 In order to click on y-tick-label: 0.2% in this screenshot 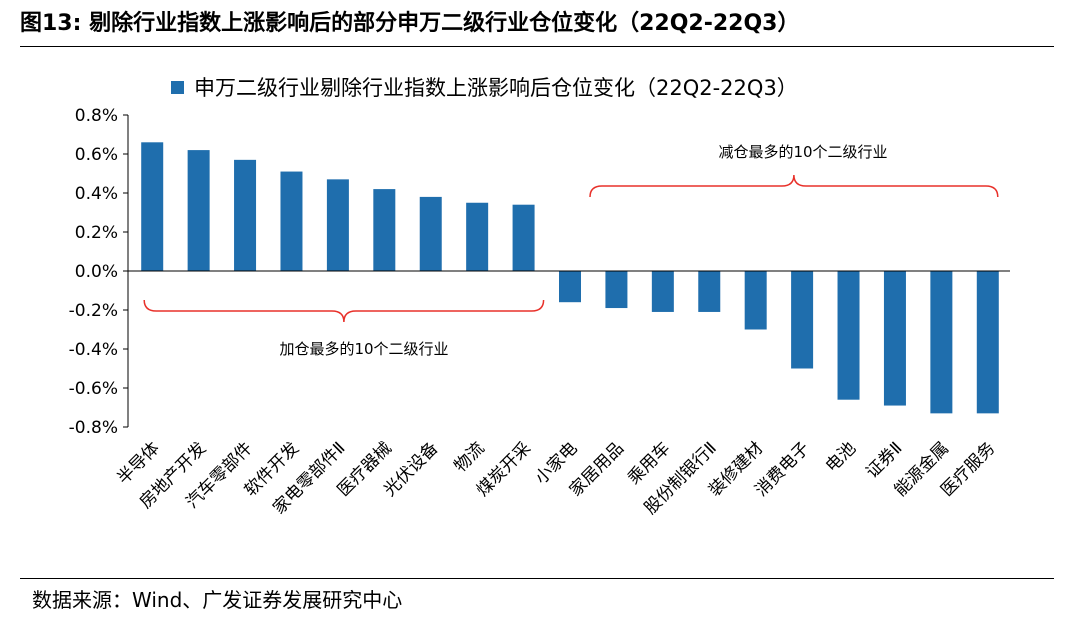, I will do `click(96, 233)`.